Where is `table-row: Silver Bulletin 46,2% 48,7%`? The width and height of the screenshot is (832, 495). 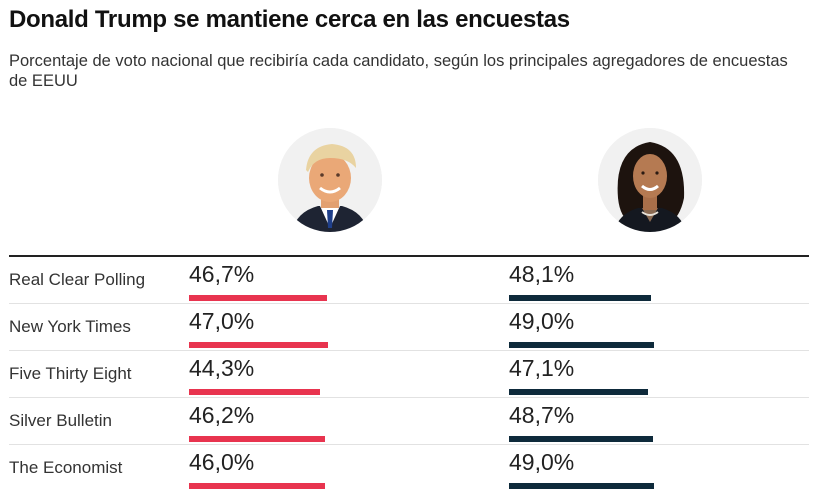
table-row: Silver Bulletin 46,2% 48,7% is located at coordinates (409, 421).